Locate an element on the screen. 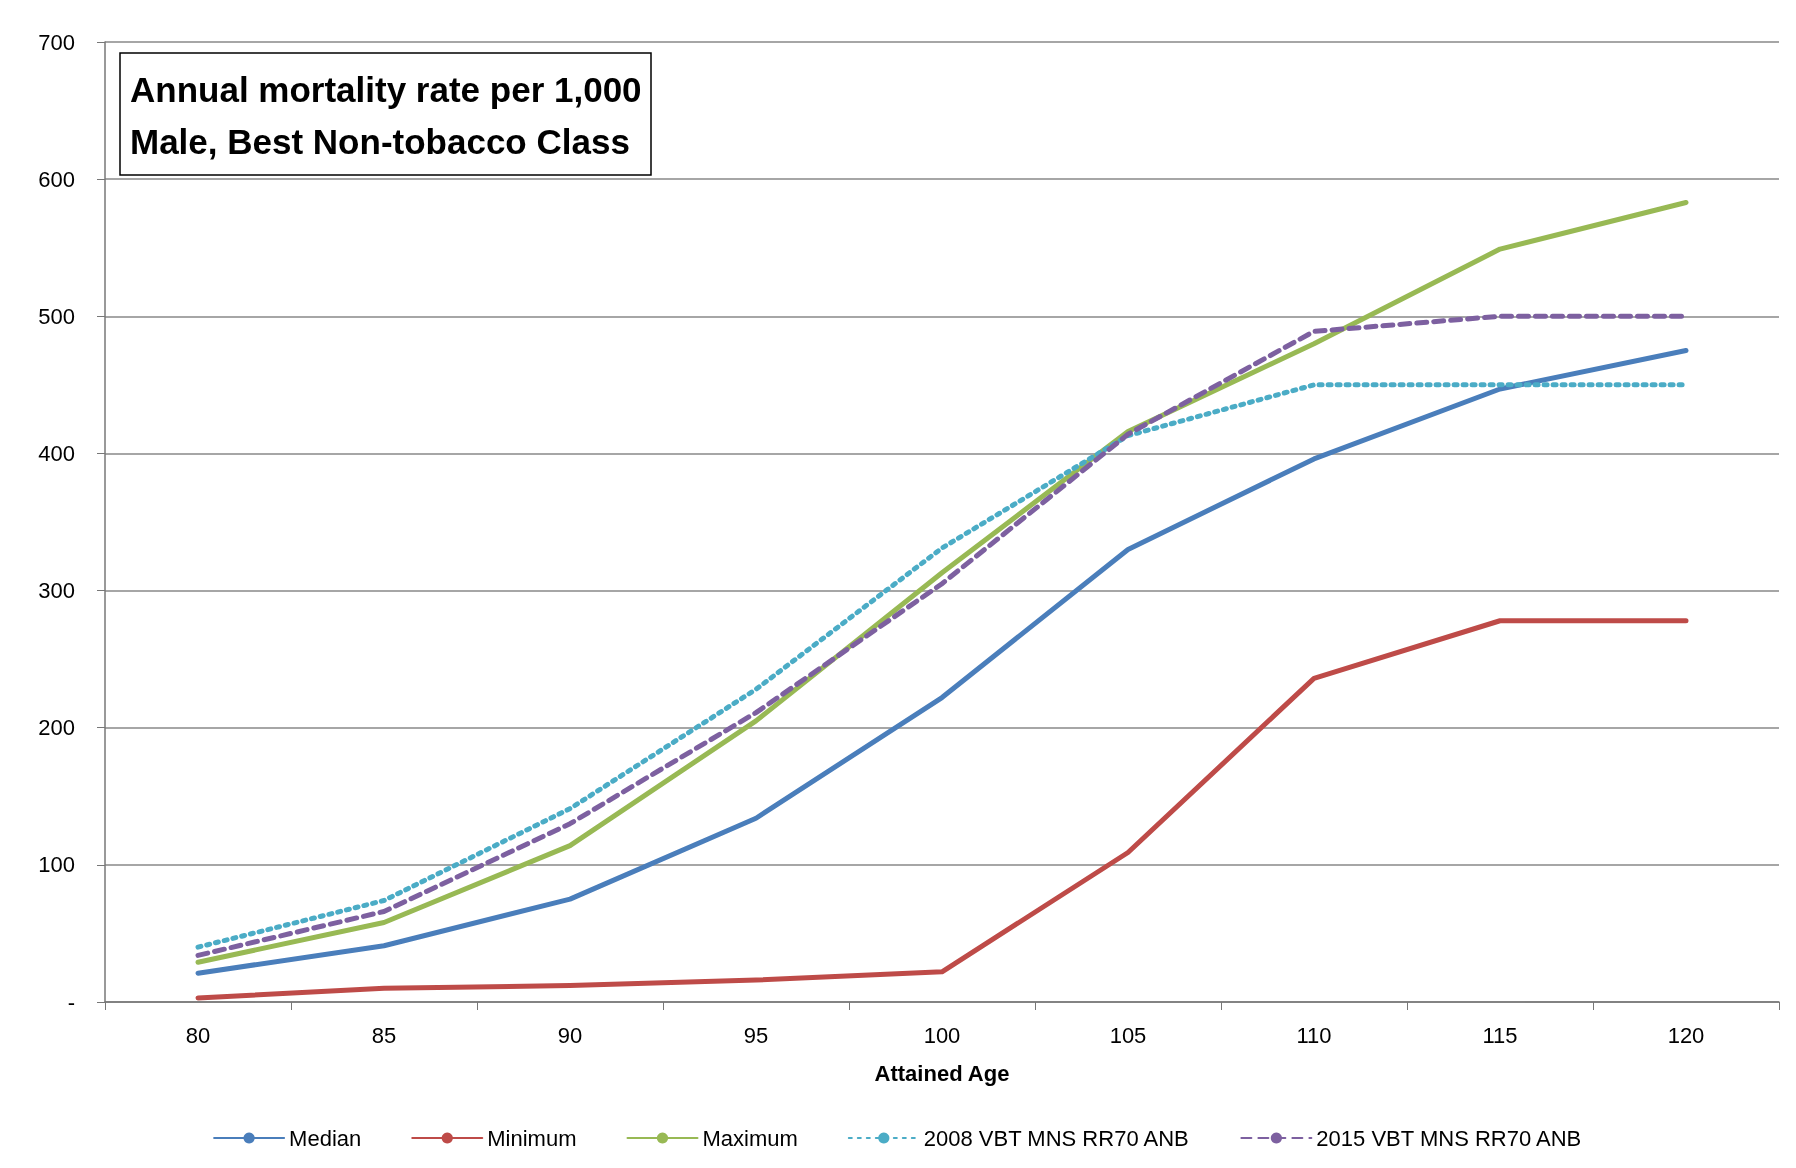 This screenshot has height=1168, width=1796. y-tick-label: 200 is located at coordinates (56, 728).